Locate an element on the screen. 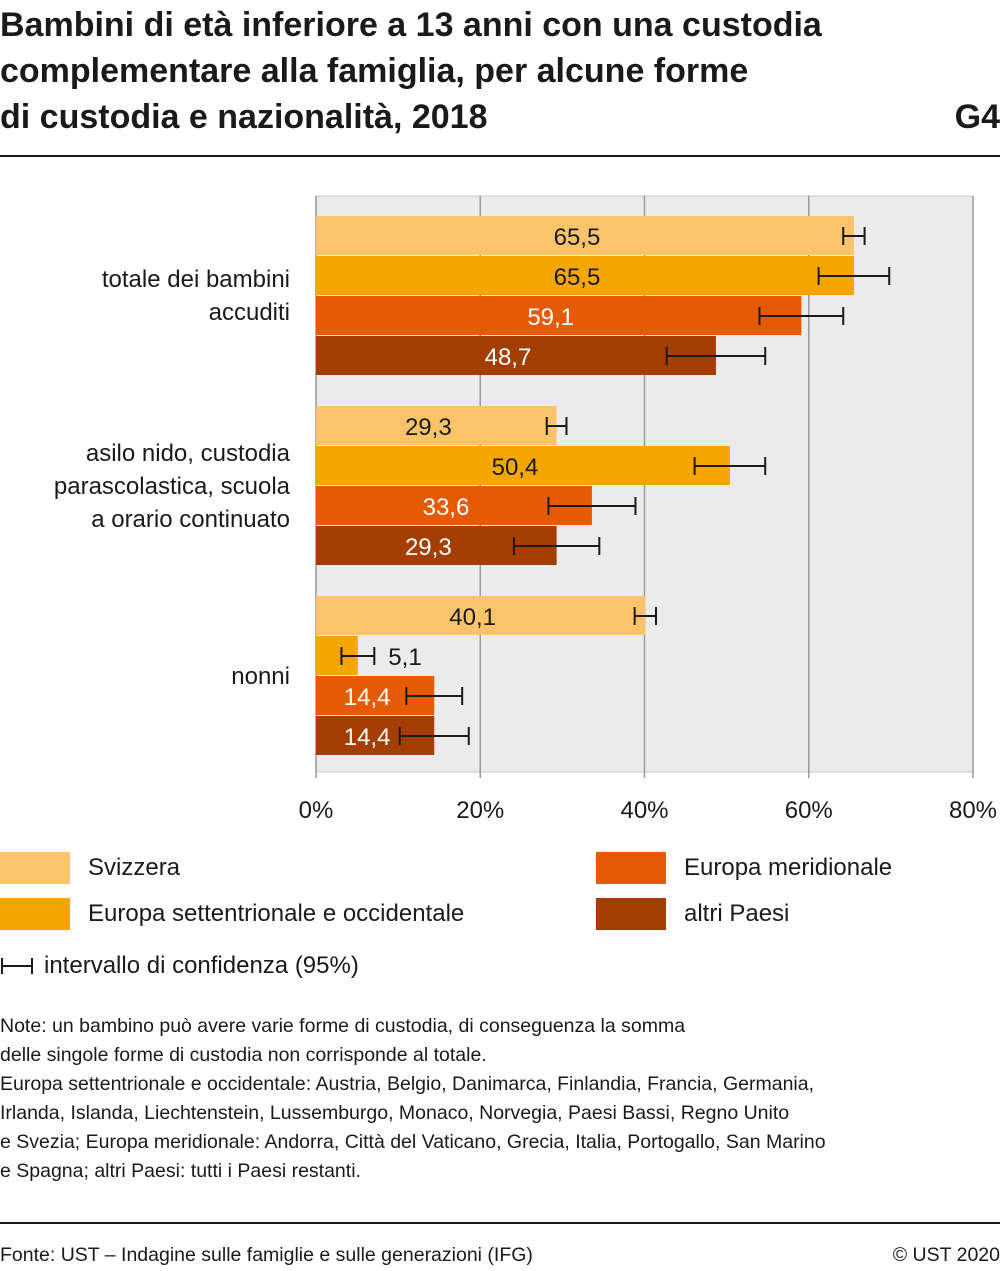  chart-number: G4 is located at coordinates (977, 117).